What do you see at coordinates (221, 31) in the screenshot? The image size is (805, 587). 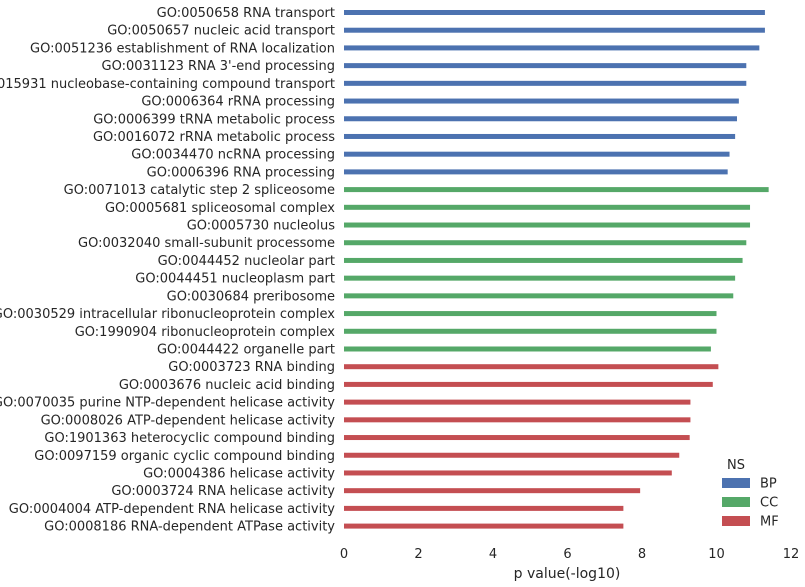 I see `y-tick-label: GO:0050657 nucleic acid transport` at bounding box center [221, 31].